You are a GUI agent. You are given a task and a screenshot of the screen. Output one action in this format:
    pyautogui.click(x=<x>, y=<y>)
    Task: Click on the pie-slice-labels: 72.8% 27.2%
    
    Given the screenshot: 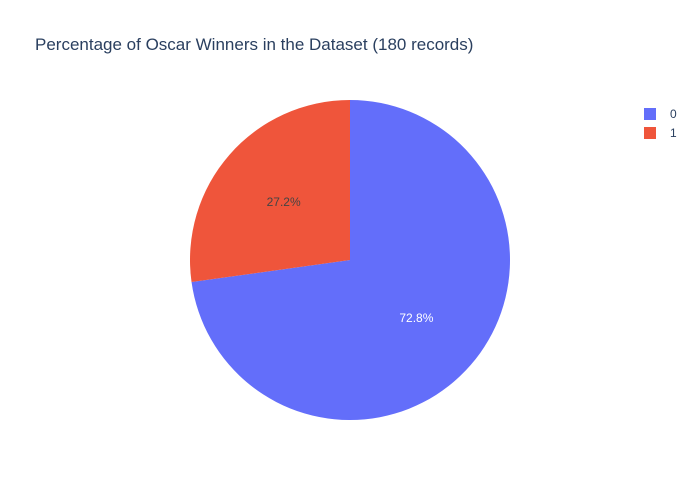 What is the action you would take?
    pyautogui.click(x=350, y=260)
    